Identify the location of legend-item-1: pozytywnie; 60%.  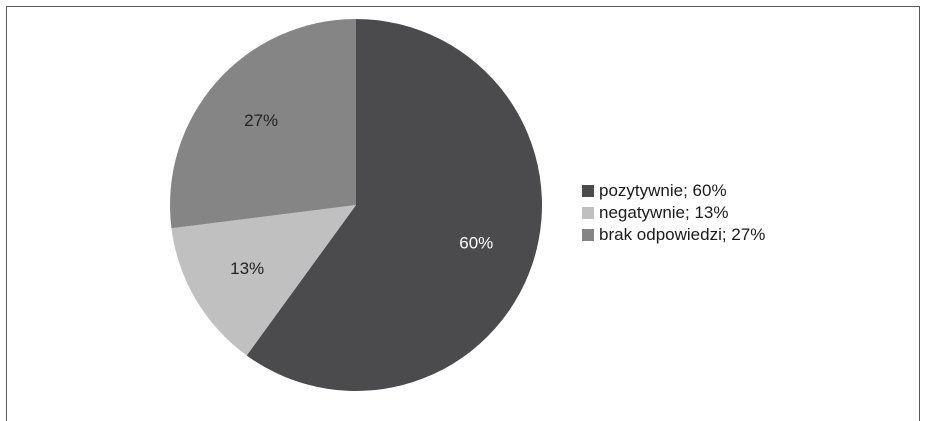
(673, 191).